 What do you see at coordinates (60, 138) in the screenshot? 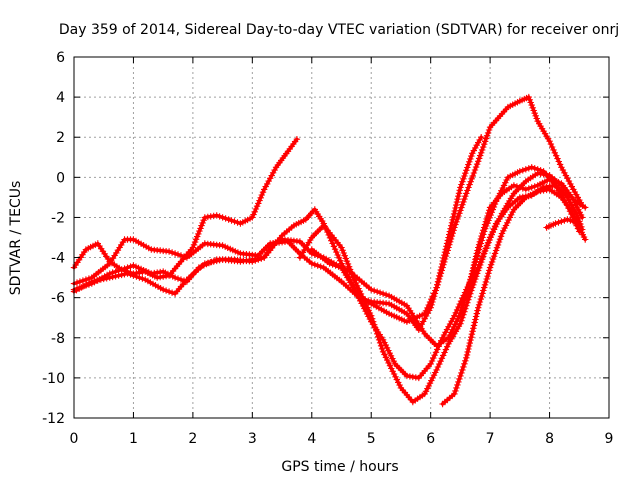
I see `y-tick-label: 2` at bounding box center [60, 138].